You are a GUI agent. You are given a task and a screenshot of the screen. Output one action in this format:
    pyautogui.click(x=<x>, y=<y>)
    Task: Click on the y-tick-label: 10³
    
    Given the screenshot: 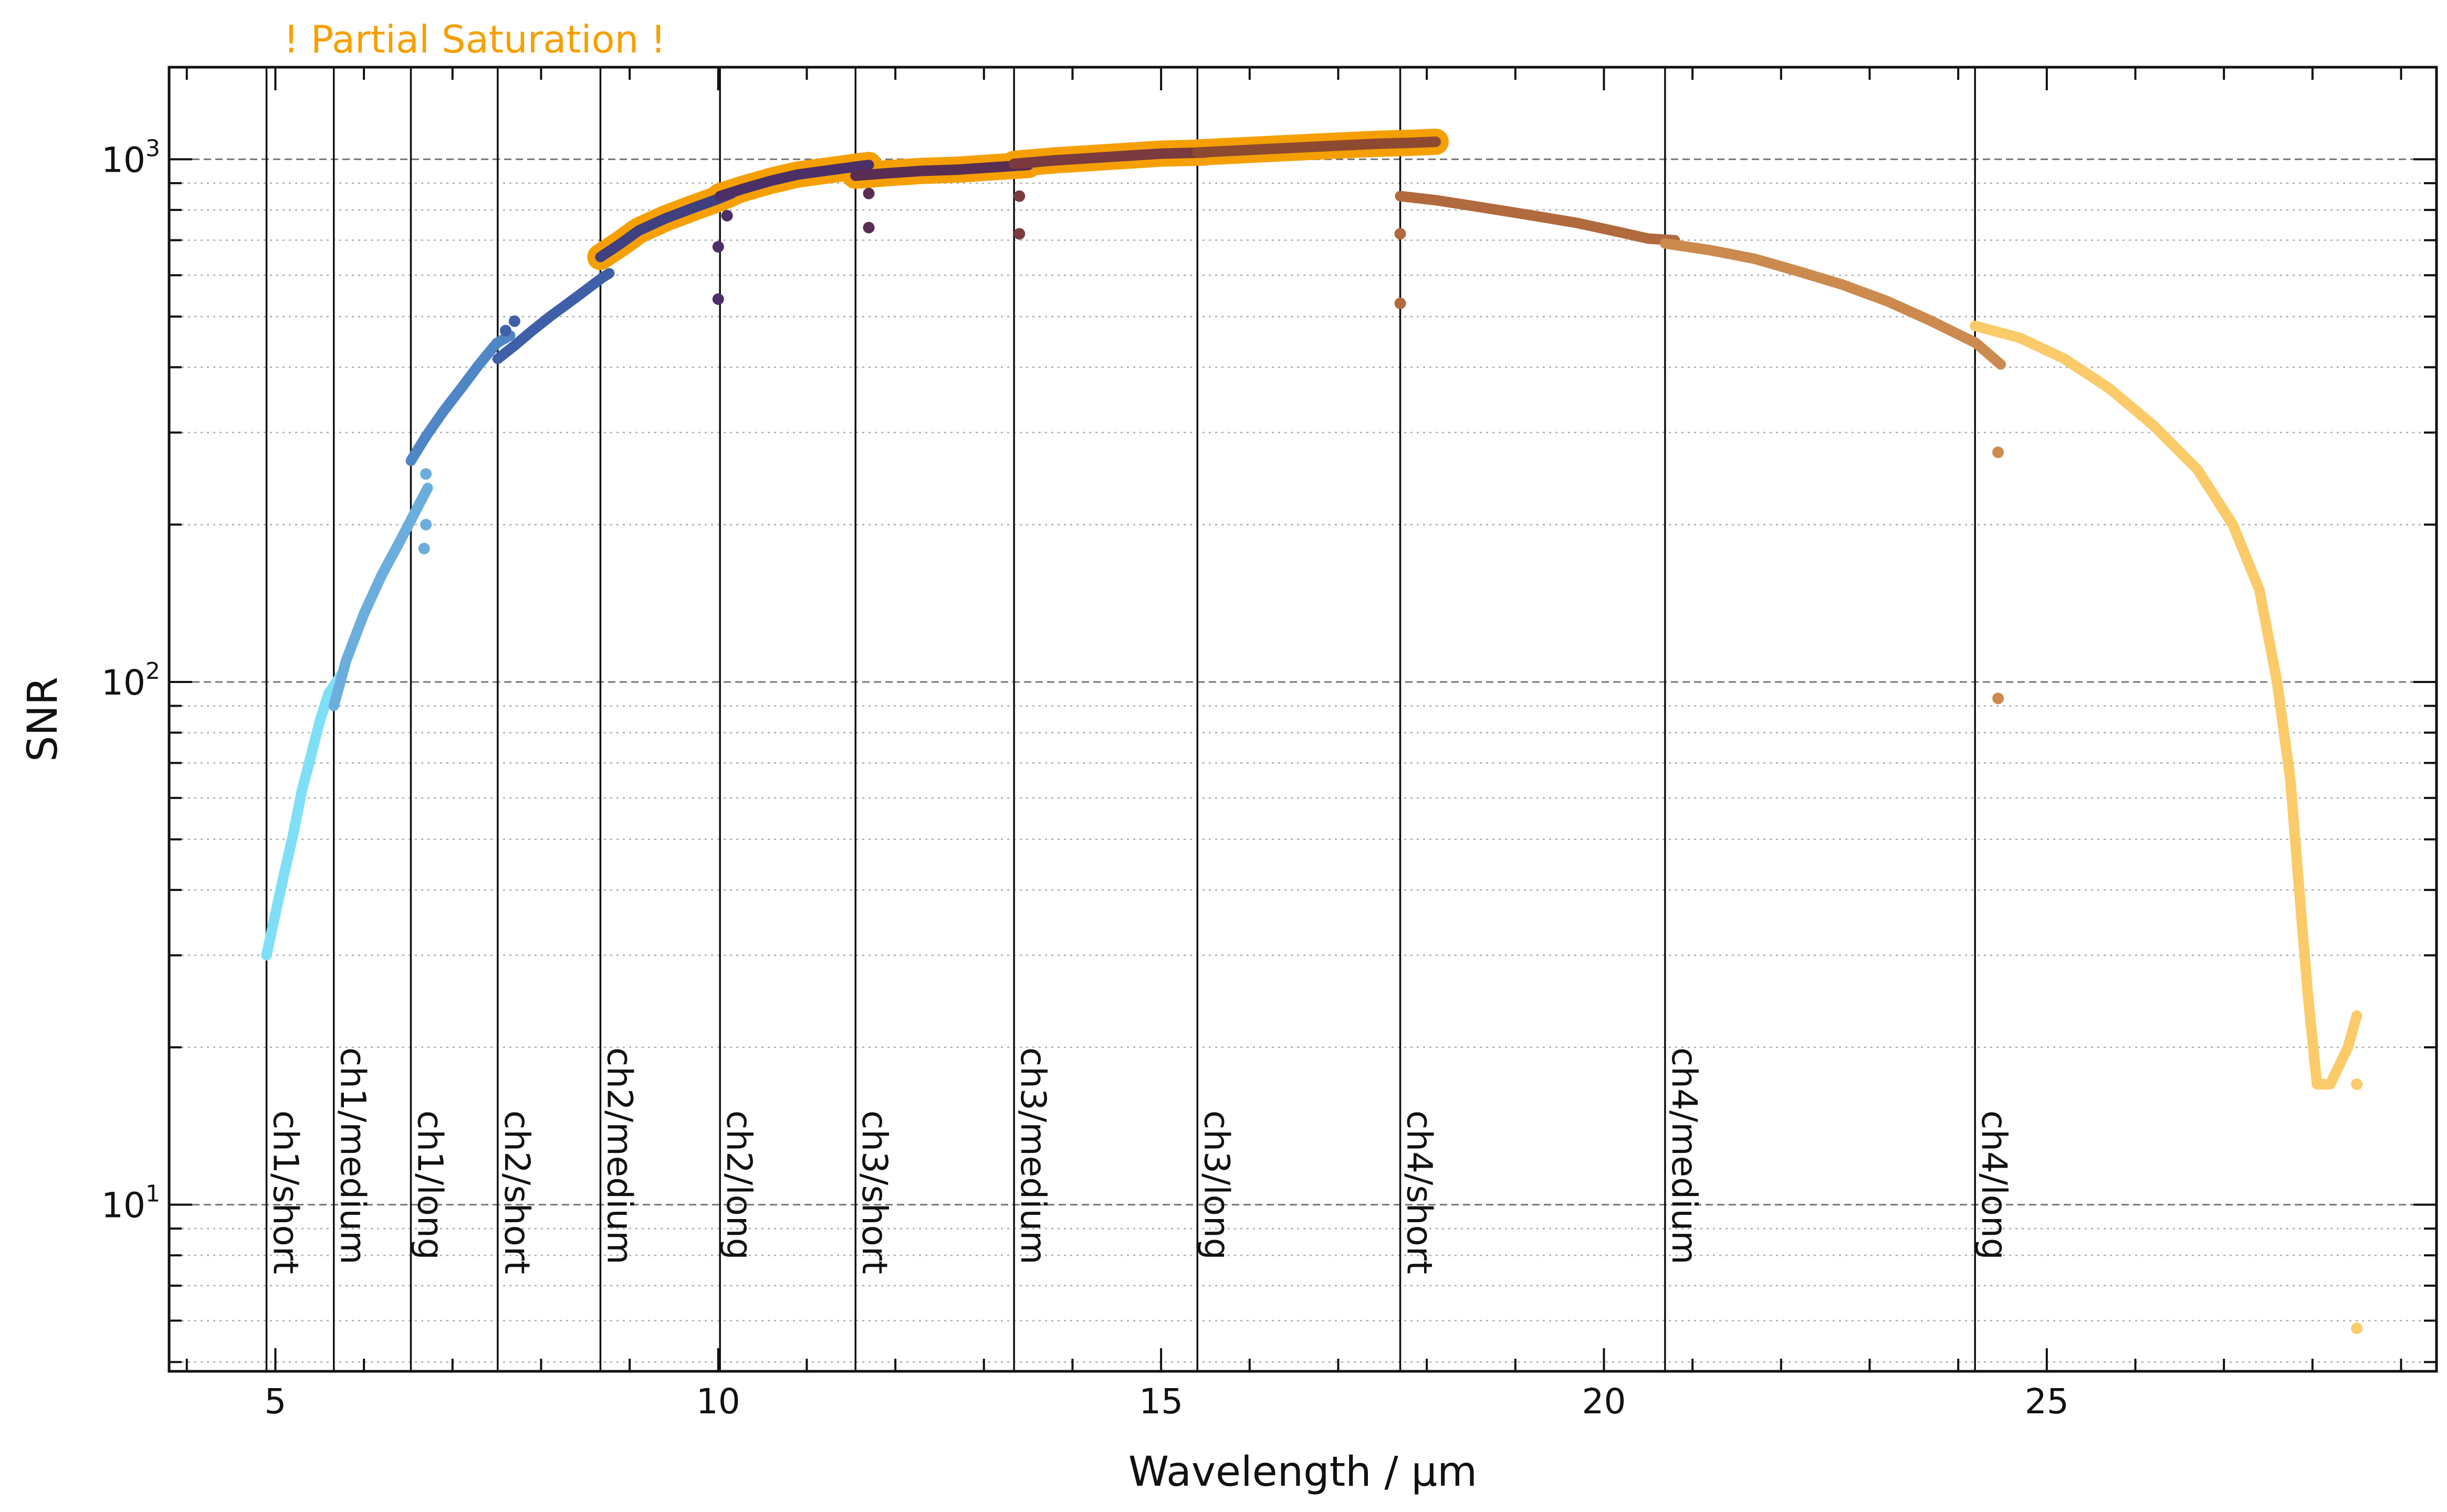 What is the action you would take?
    pyautogui.click(x=130, y=157)
    